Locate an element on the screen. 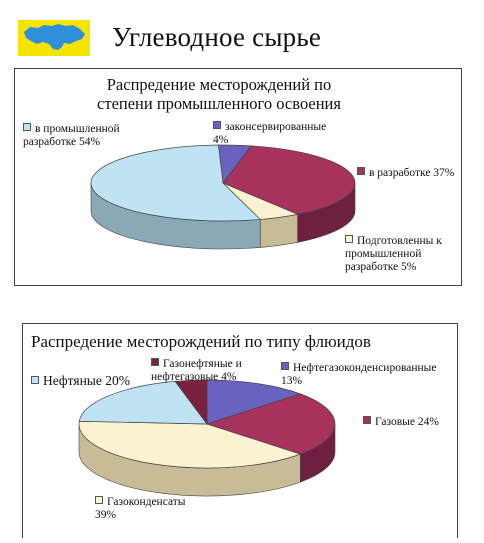 The image size is (484, 543). ukraine-map-icon is located at coordinates (54, 38).